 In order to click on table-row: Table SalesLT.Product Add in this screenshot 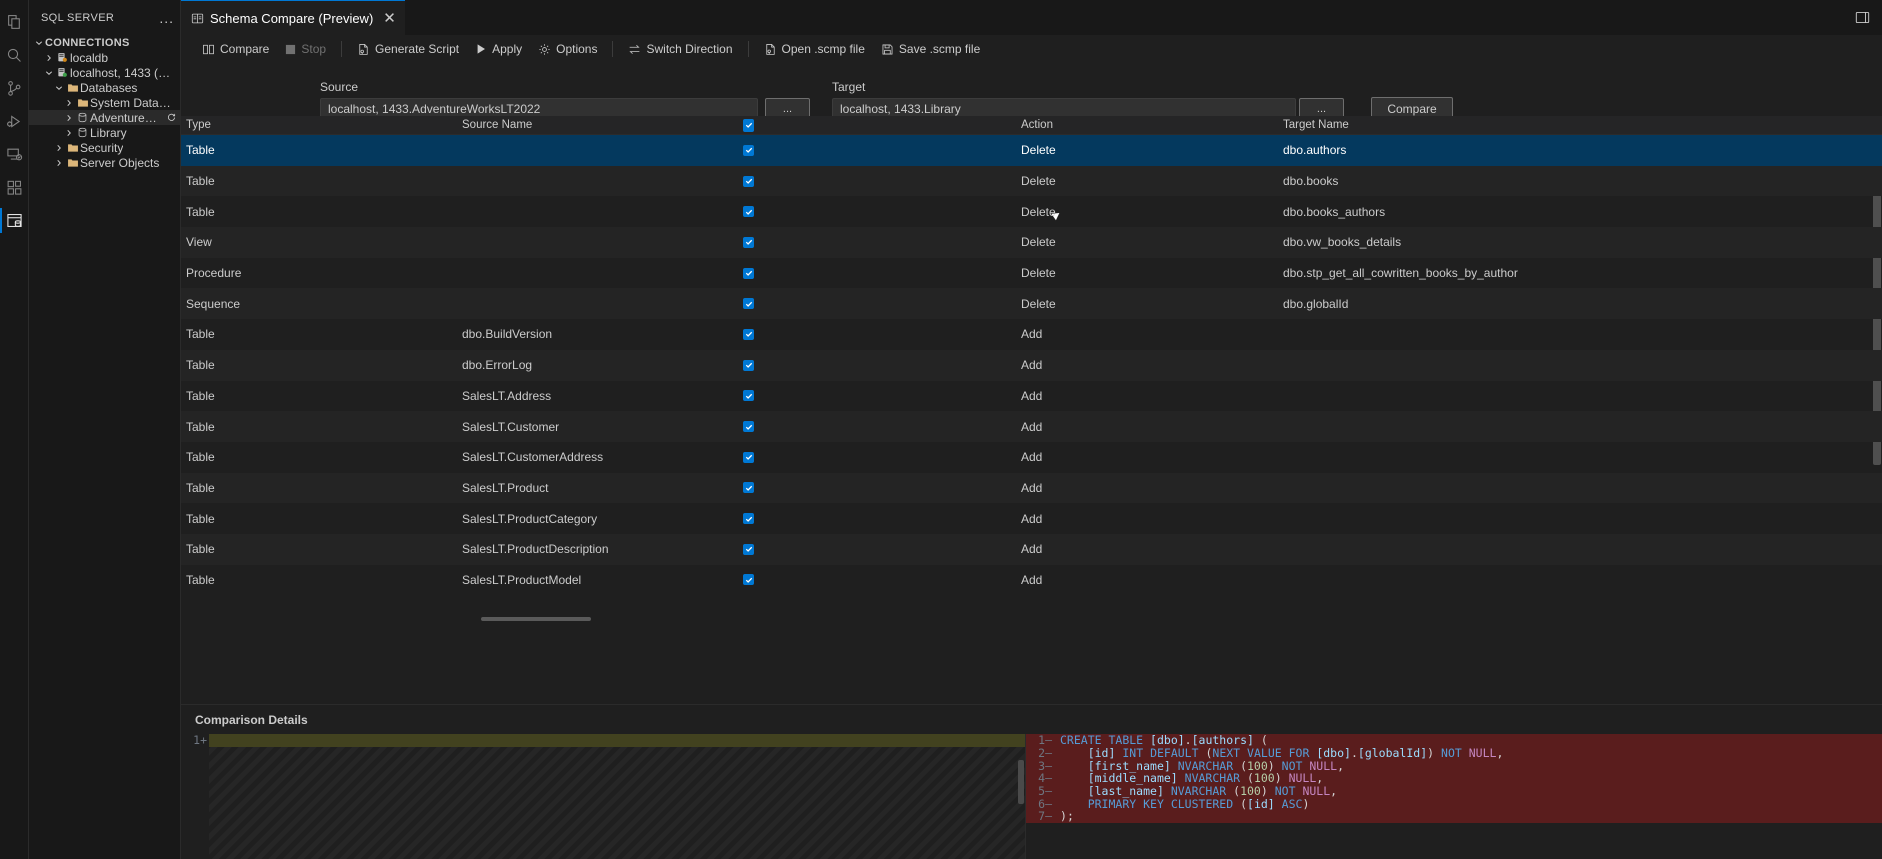, I will do `click(1031, 488)`.